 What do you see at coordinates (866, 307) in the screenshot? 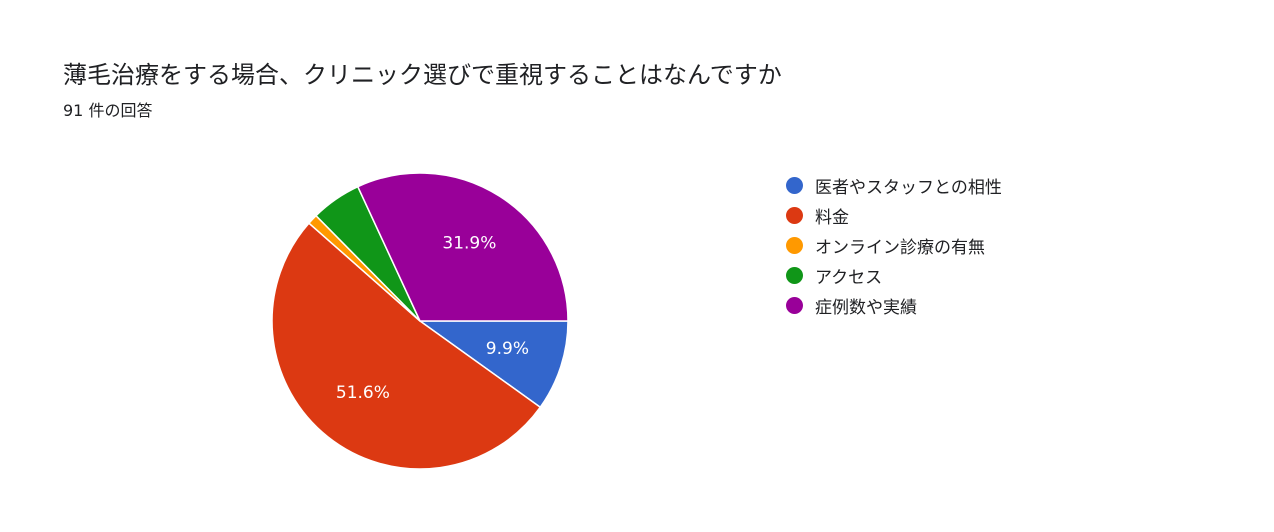
I see `legend-label: 症例数や実績` at bounding box center [866, 307].